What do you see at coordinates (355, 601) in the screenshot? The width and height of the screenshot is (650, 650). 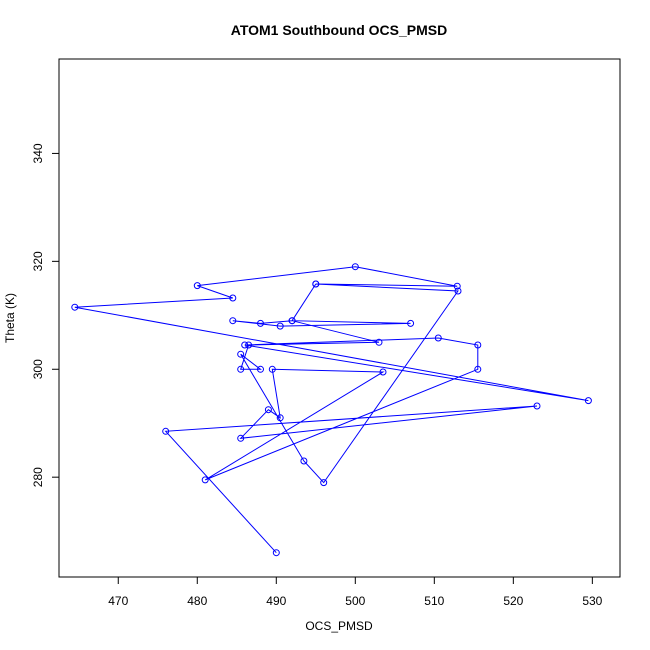 I see `x-tick-label: 500` at bounding box center [355, 601].